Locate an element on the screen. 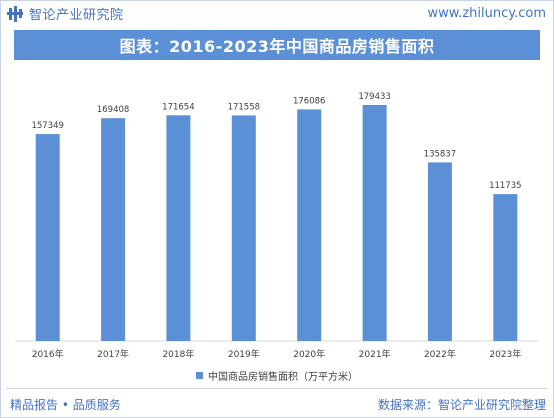 Image resolution: width=554 pixels, height=418 pixels. data-label-7: 111735 is located at coordinates (505, 186).